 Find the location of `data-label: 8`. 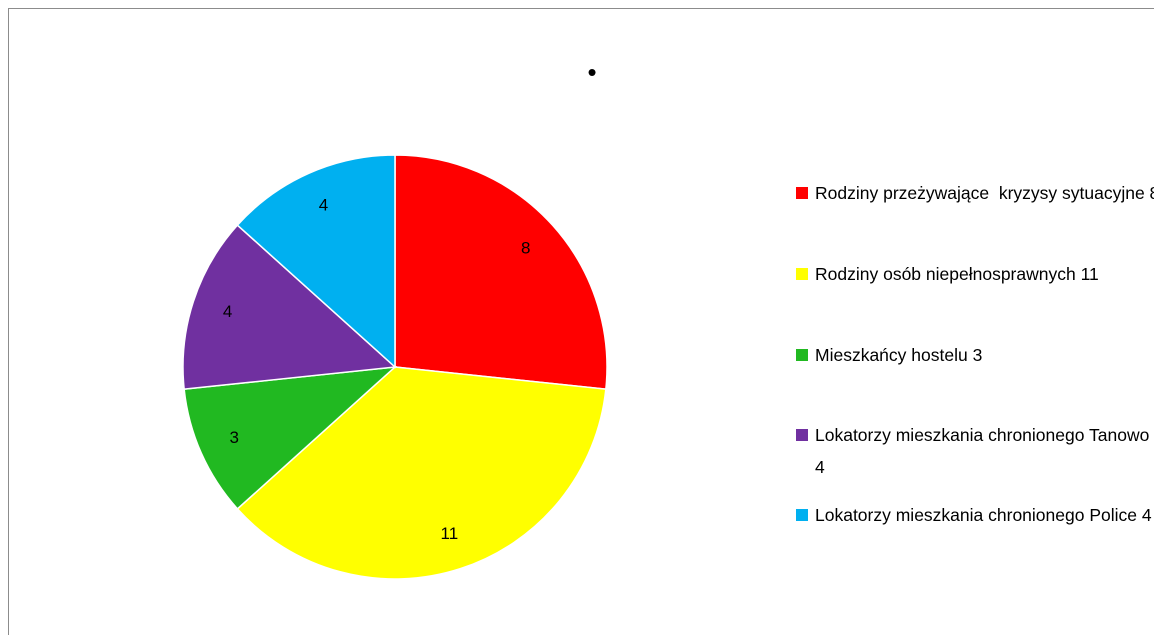

data-label: 8 is located at coordinates (525, 248).